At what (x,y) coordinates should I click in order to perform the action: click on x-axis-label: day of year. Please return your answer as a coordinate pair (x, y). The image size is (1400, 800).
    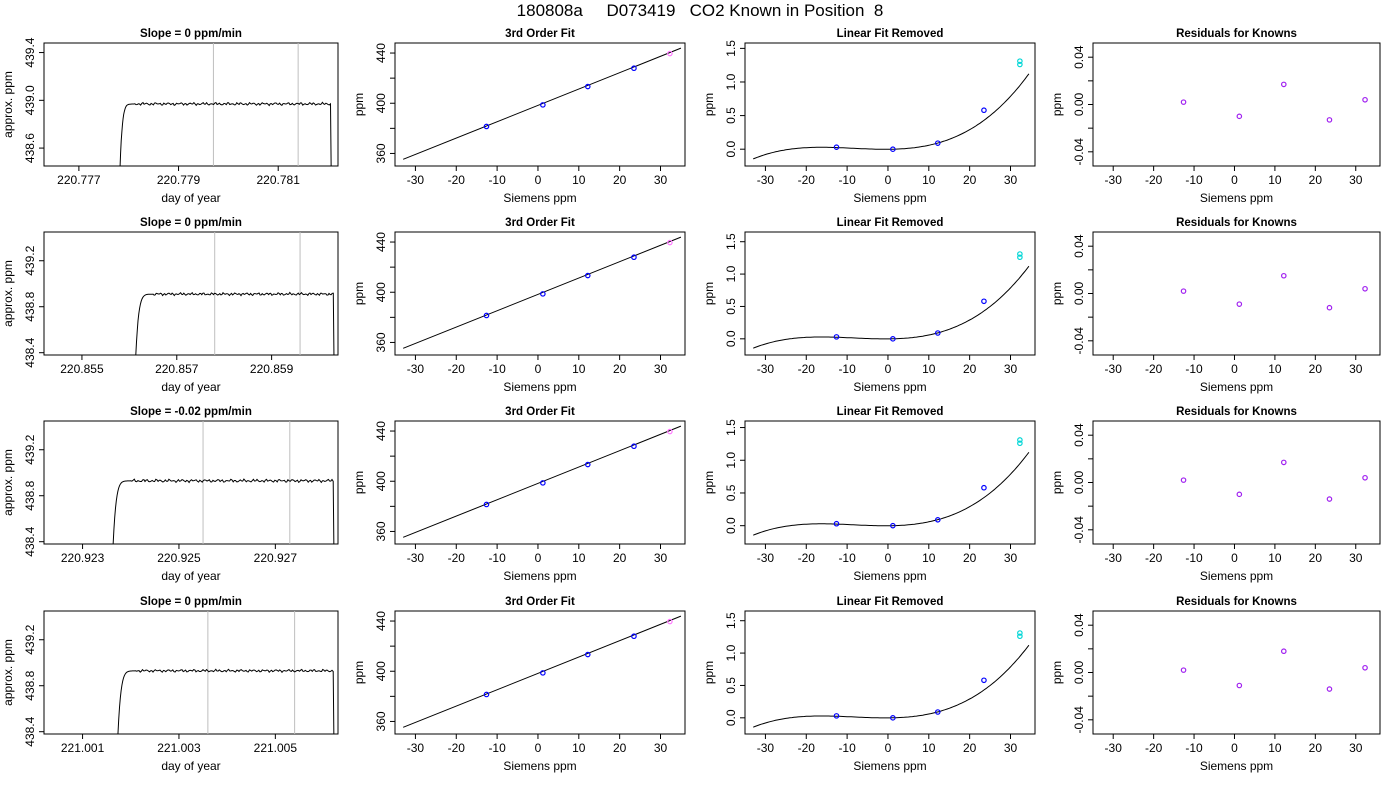
    Looking at the image, I should click on (190, 198).